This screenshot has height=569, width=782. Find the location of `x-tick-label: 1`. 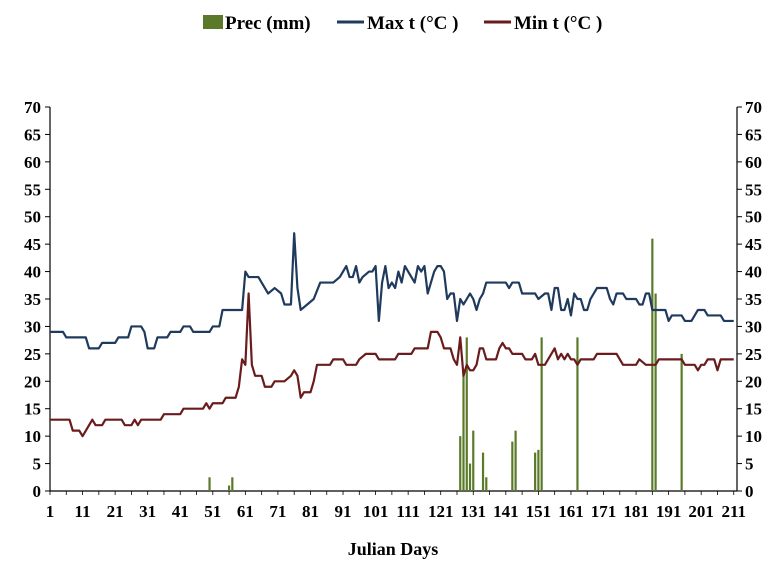

x-tick-label: 1 is located at coordinates (50, 511).